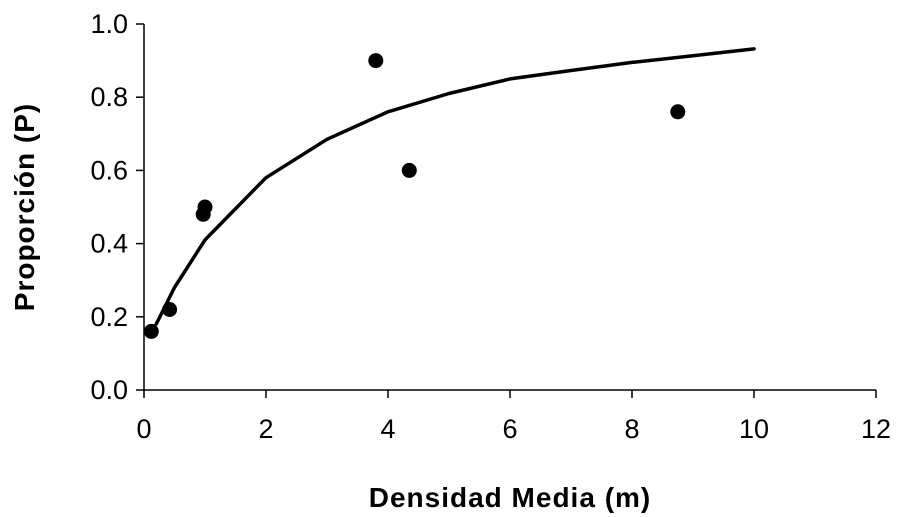 The image size is (897, 518). What do you see at coordinates (109, 390) in the screenshot?
I see `y-tick-label: 0.0` at bounding box center [109, 390].